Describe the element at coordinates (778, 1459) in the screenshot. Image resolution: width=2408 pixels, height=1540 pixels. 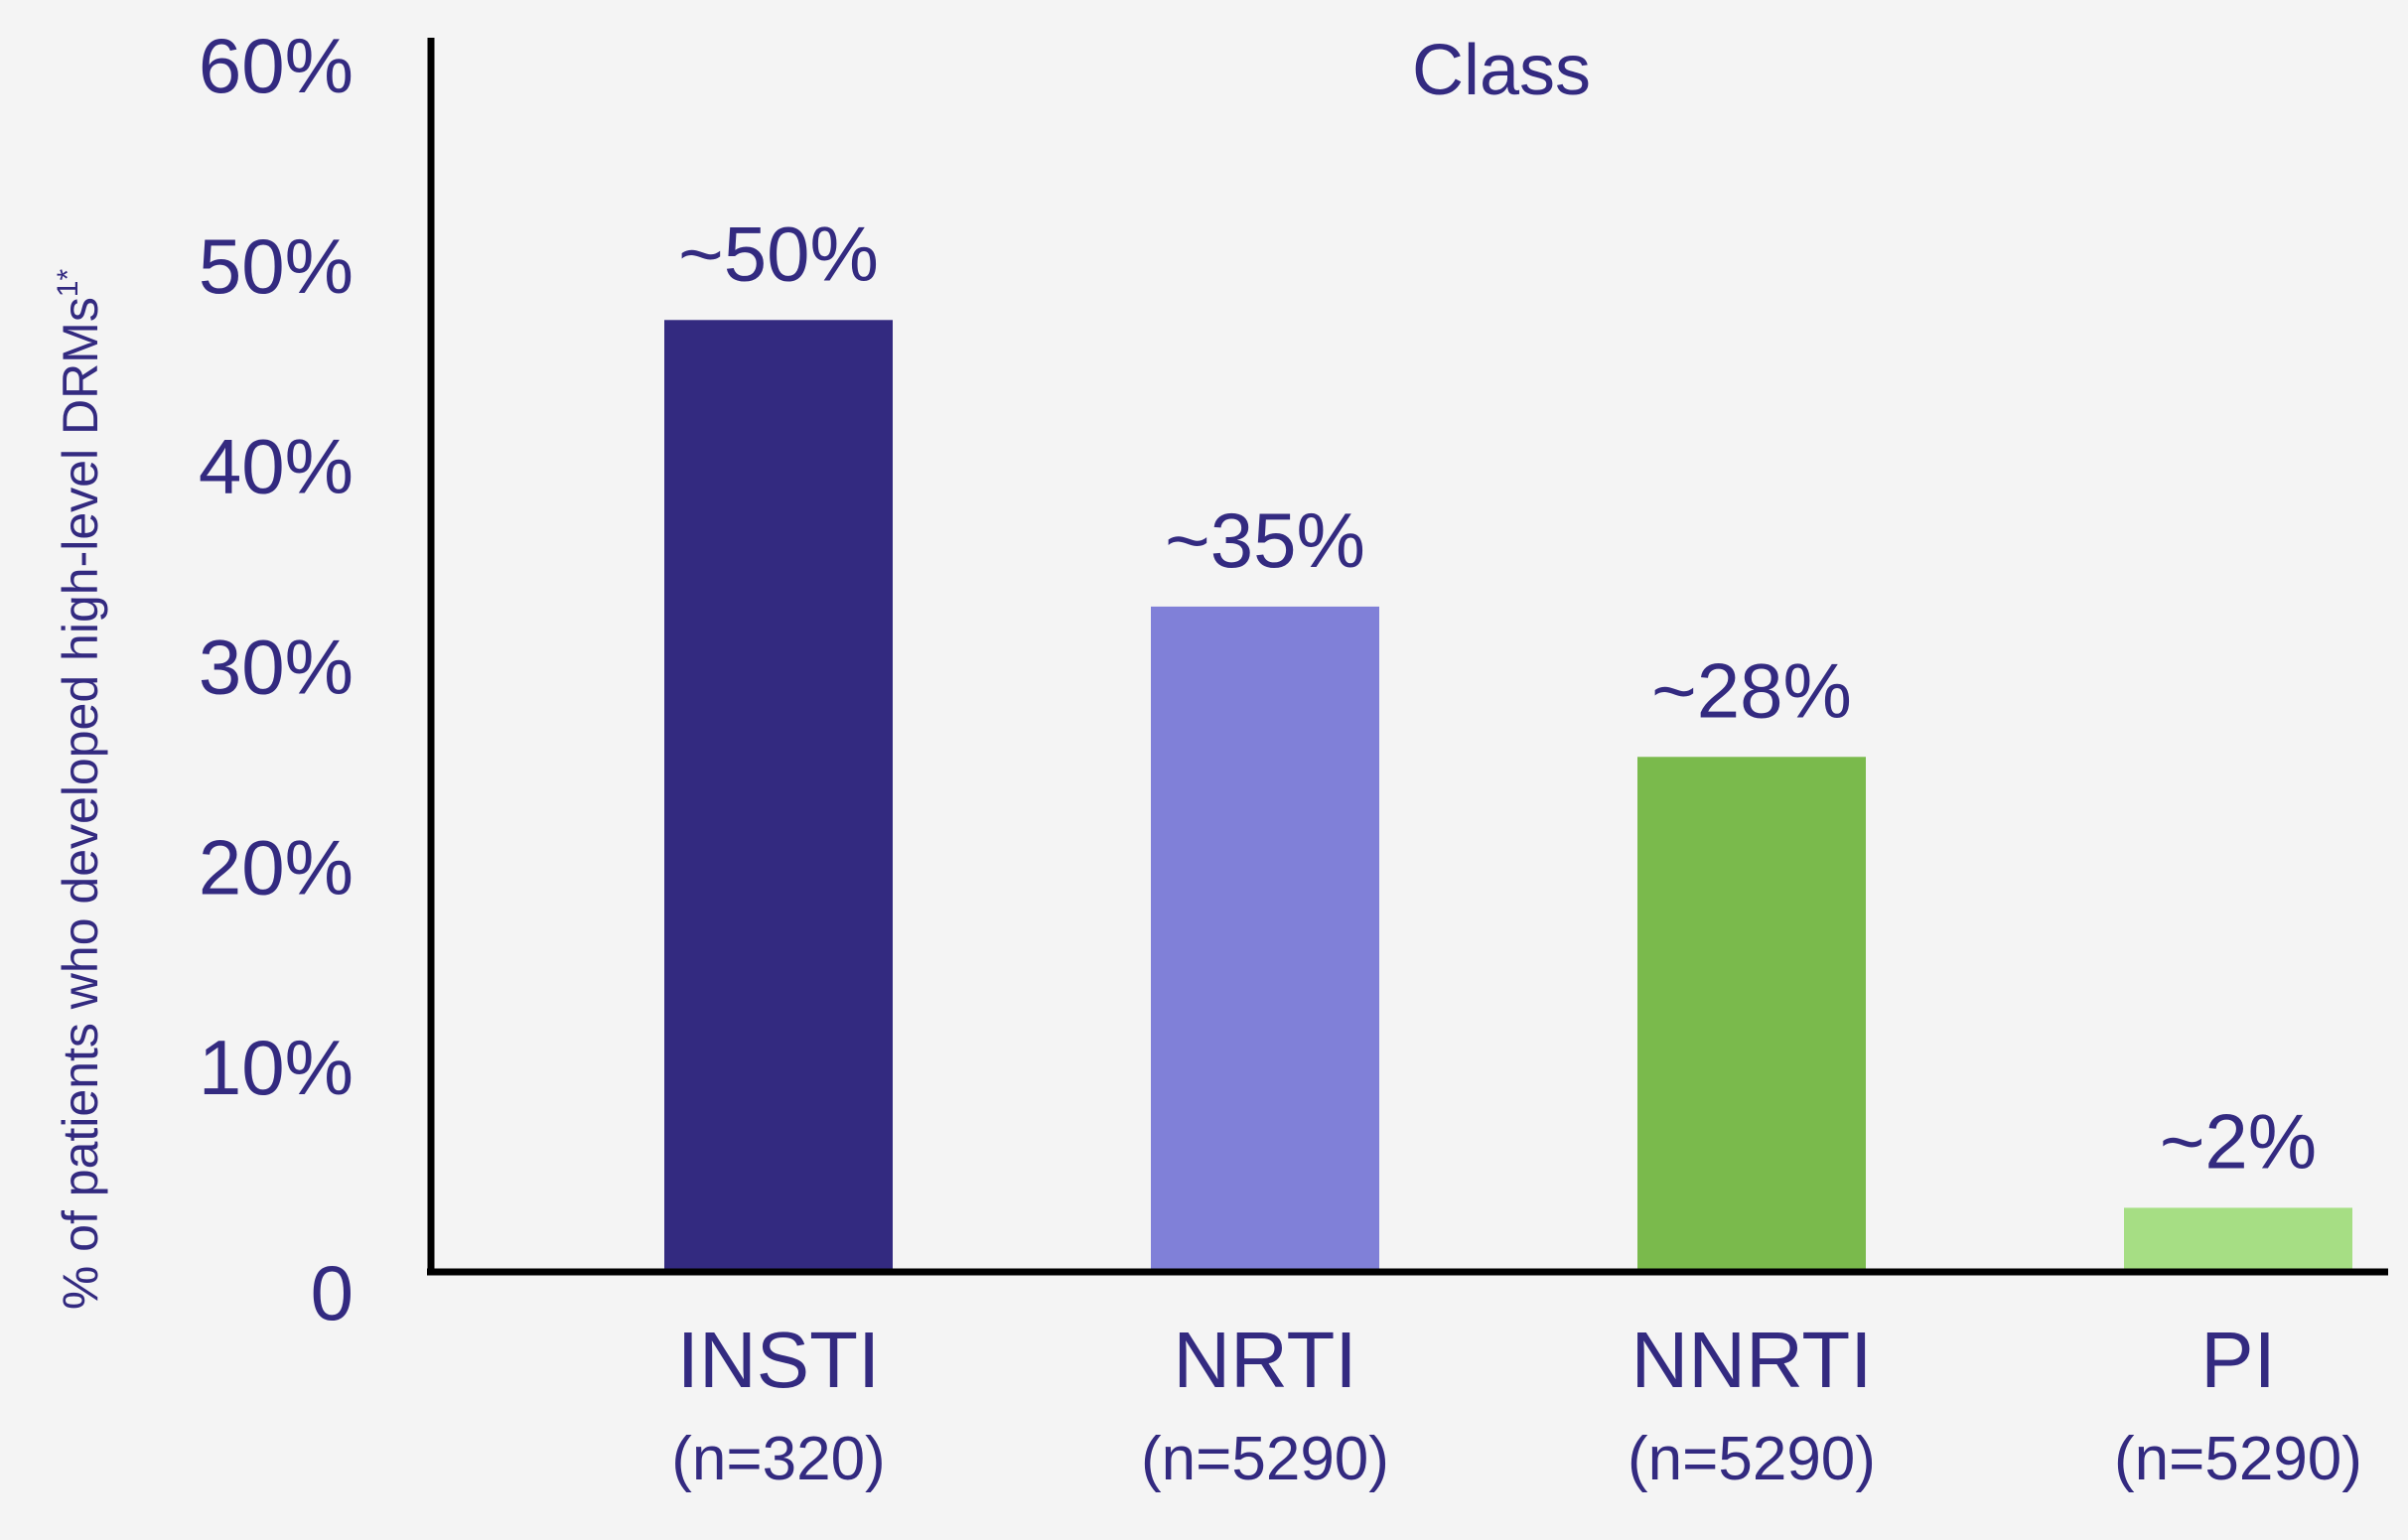
I see `x-tick-sublabel-insti: (n=320)` at that location.